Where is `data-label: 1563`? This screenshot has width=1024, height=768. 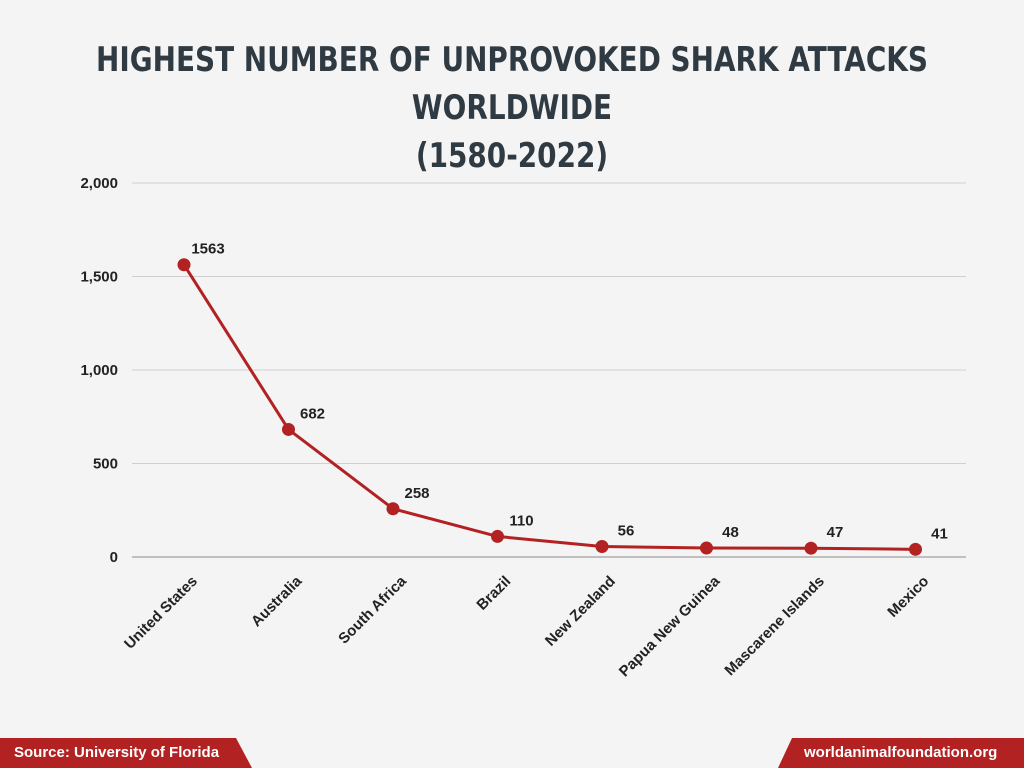 data-label: 1563 is located at coordinates (207, 249).